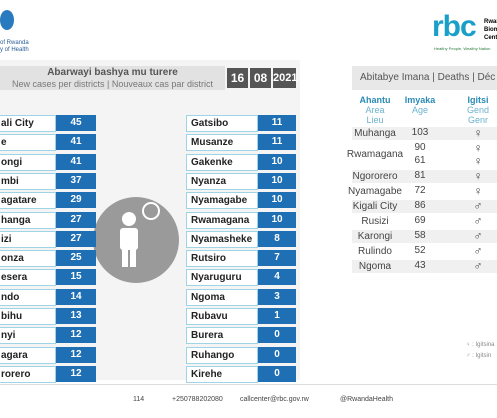  What do you see at coordinates (420, 147) in the screenshot?
I see `age: 90` at bounding box center [420, 147].